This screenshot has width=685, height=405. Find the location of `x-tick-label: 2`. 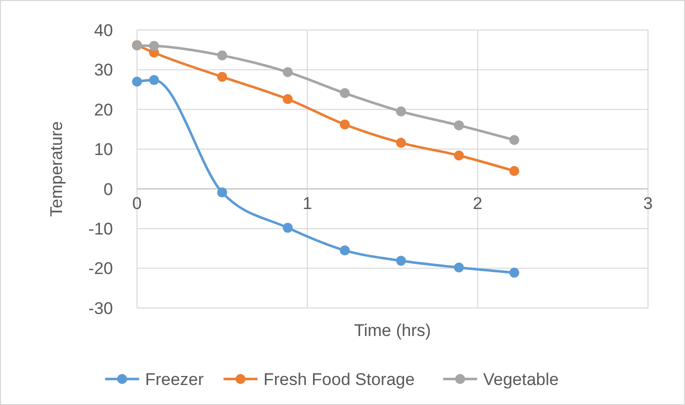

x-tick-label: 2 is located at coordinates (477, 203).